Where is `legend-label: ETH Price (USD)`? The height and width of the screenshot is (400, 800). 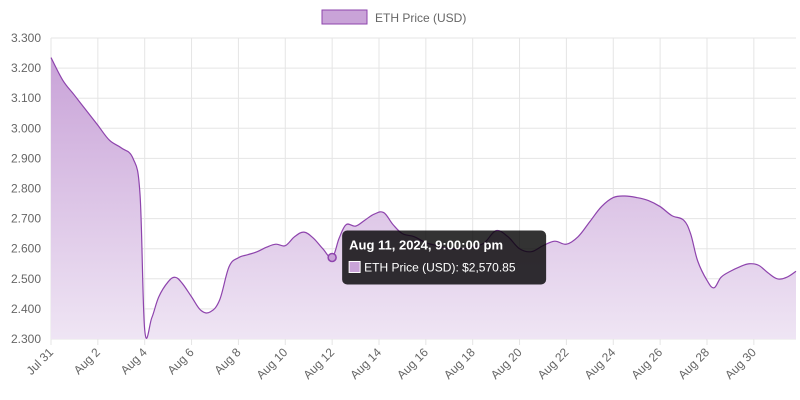 legend-label: ETH Price (USD) is located at coordinates (420, 18).